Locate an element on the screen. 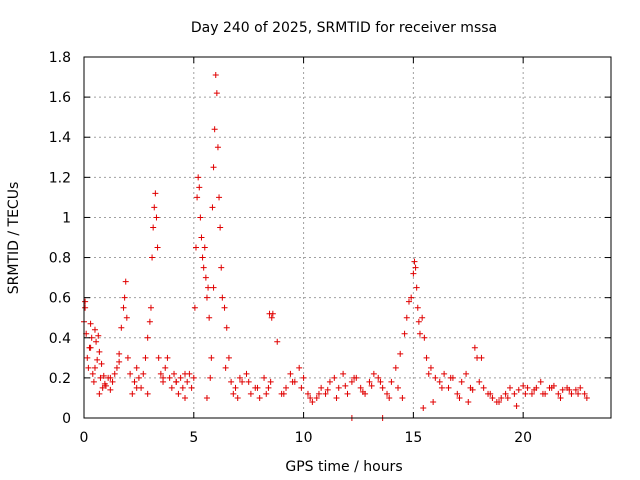 The height and width of the screenshot is (480, 640). y-tick-label: 0.2 is located at coordinates (60, 379).